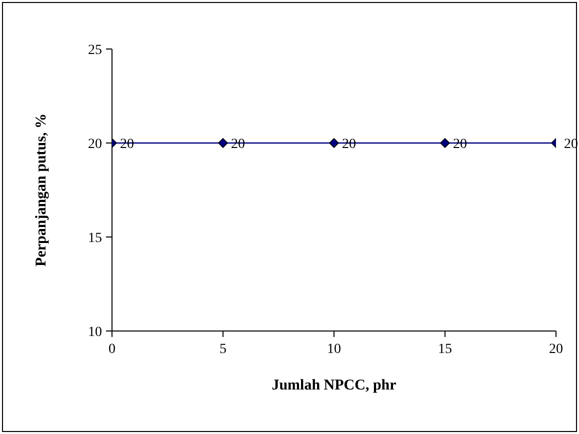  Describe the element at coordinates (95, 50) in the screenshot. I see `y-tick-label: 25` at that location.